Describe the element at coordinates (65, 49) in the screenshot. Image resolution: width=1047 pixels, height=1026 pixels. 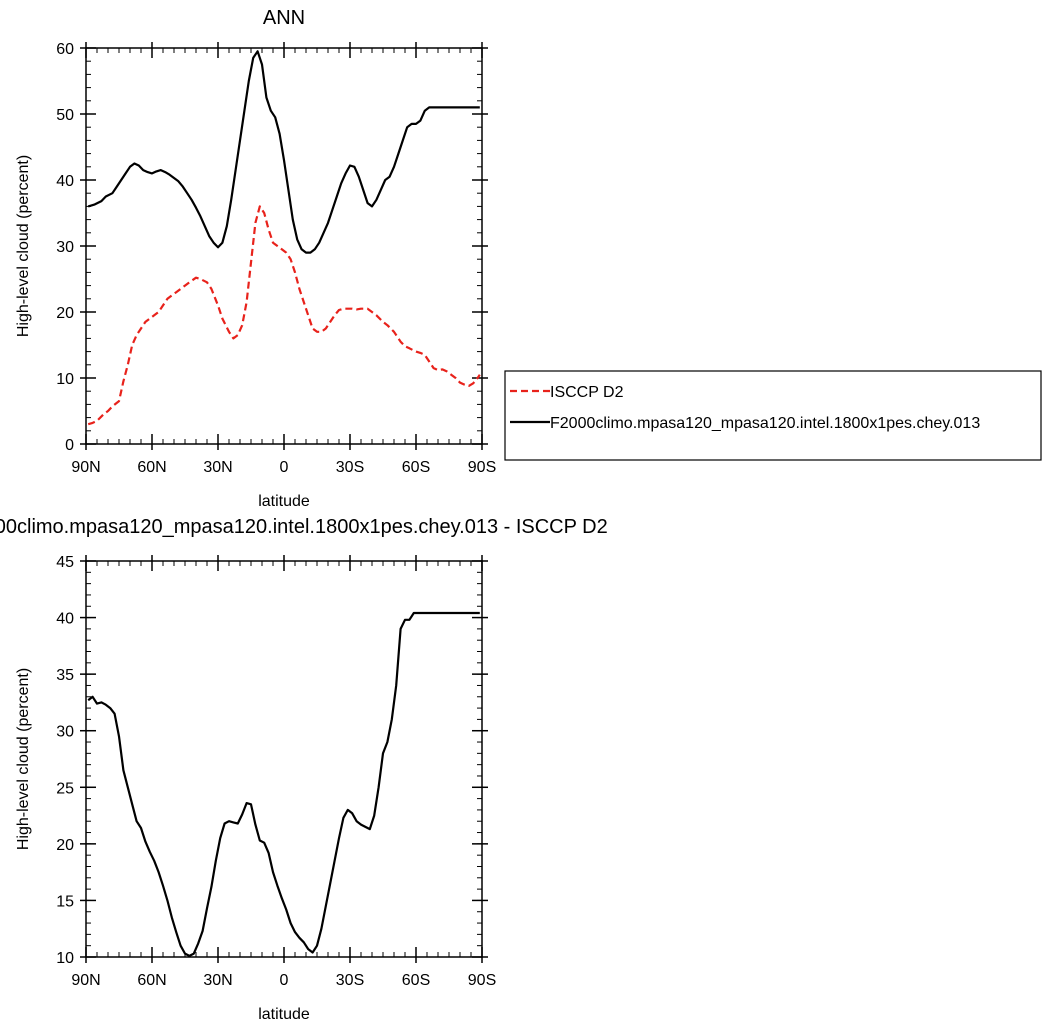
I see `y-tick-label: 60` at that location.